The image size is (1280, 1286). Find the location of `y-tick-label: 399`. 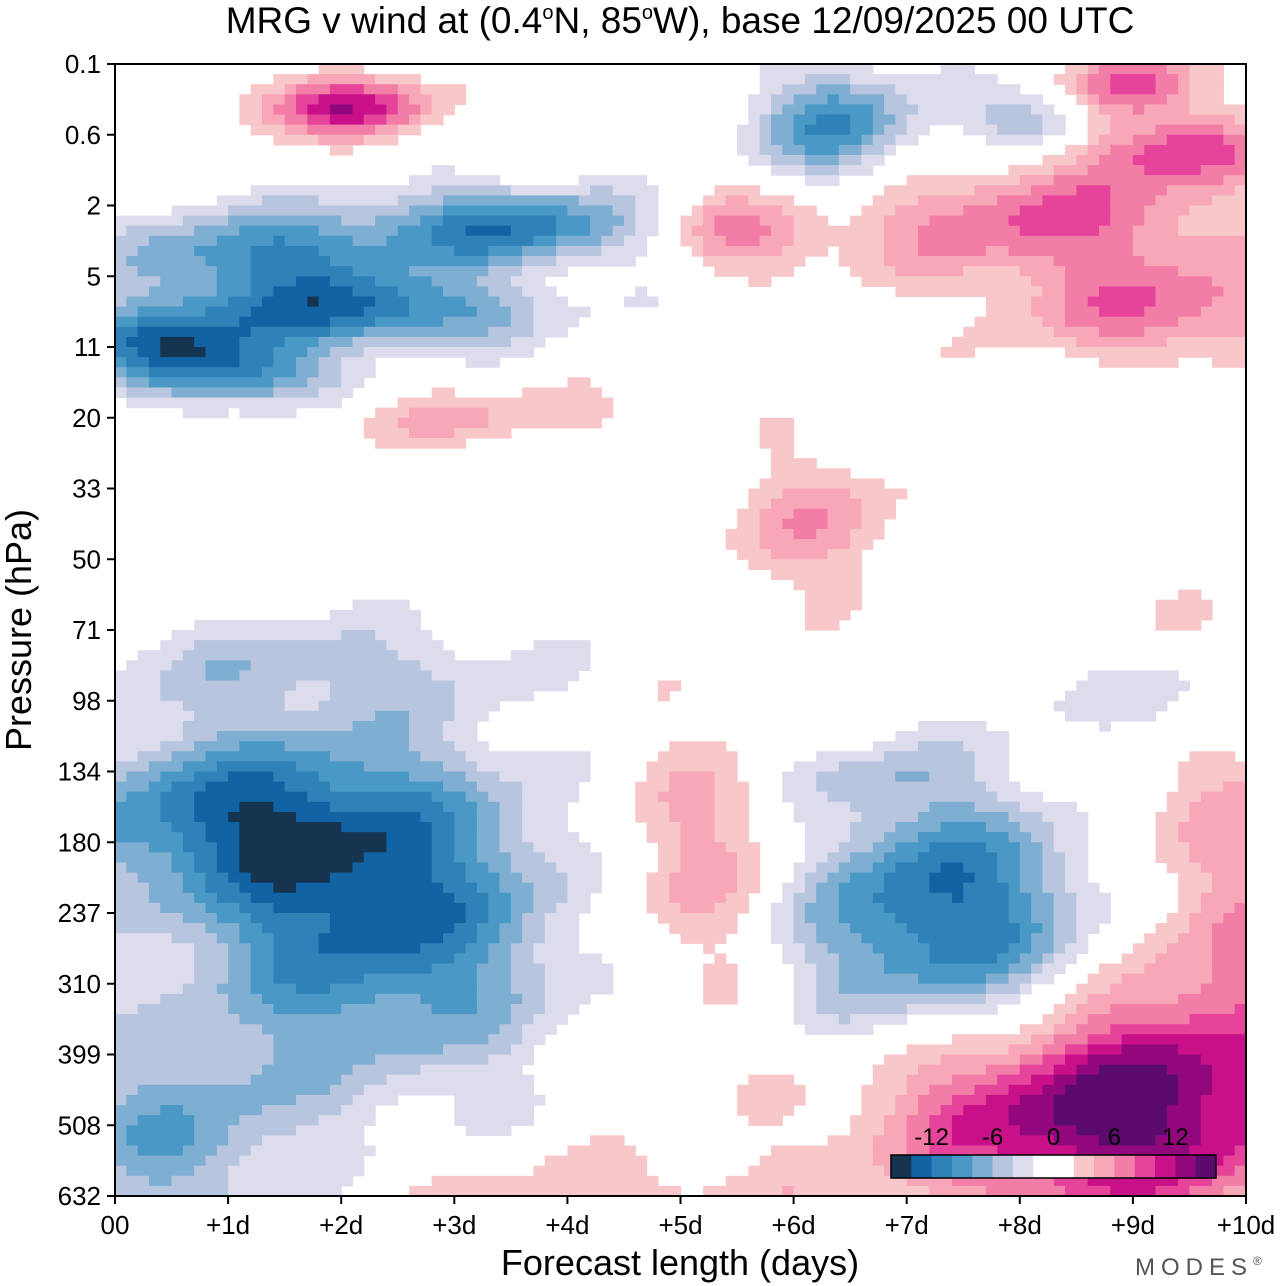

y-tick-label: 399 is located at coordinates (79, 1055).